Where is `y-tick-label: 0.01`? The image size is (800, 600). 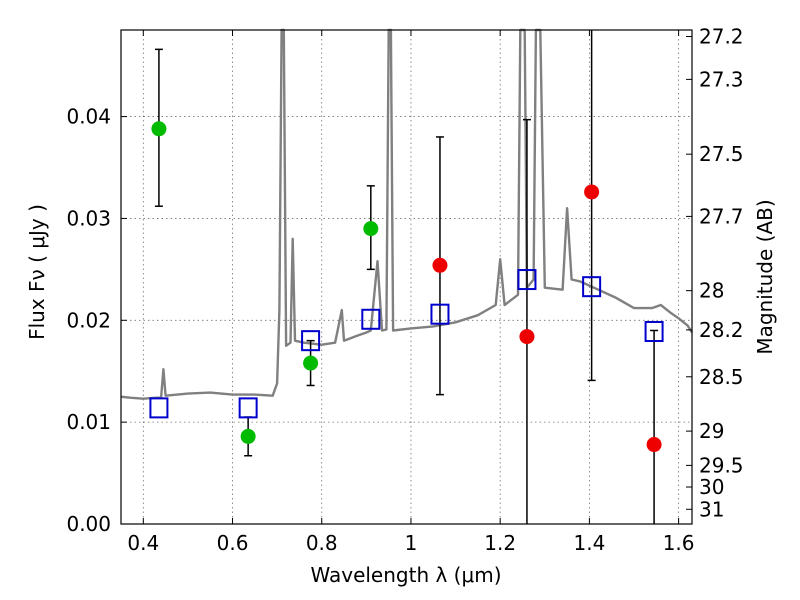 y-tick-label: 0.01 is located at coordinates (88, 422).